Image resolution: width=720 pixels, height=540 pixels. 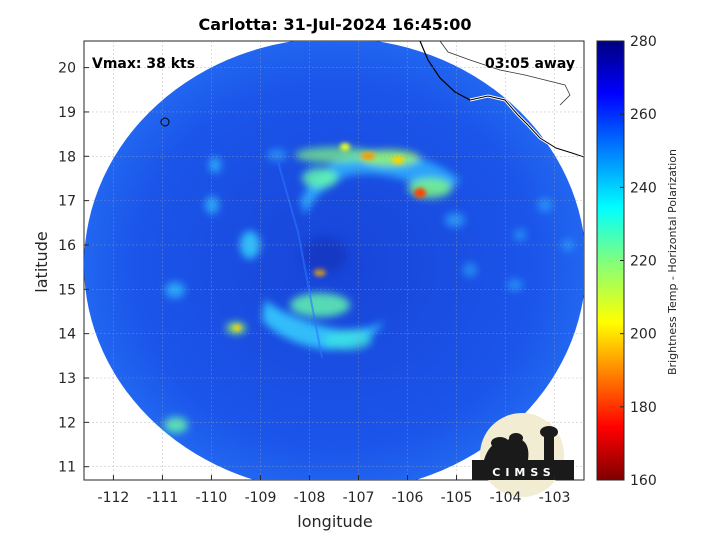 I want to click on x-tick-label: -111, so click(x=163, y=498).